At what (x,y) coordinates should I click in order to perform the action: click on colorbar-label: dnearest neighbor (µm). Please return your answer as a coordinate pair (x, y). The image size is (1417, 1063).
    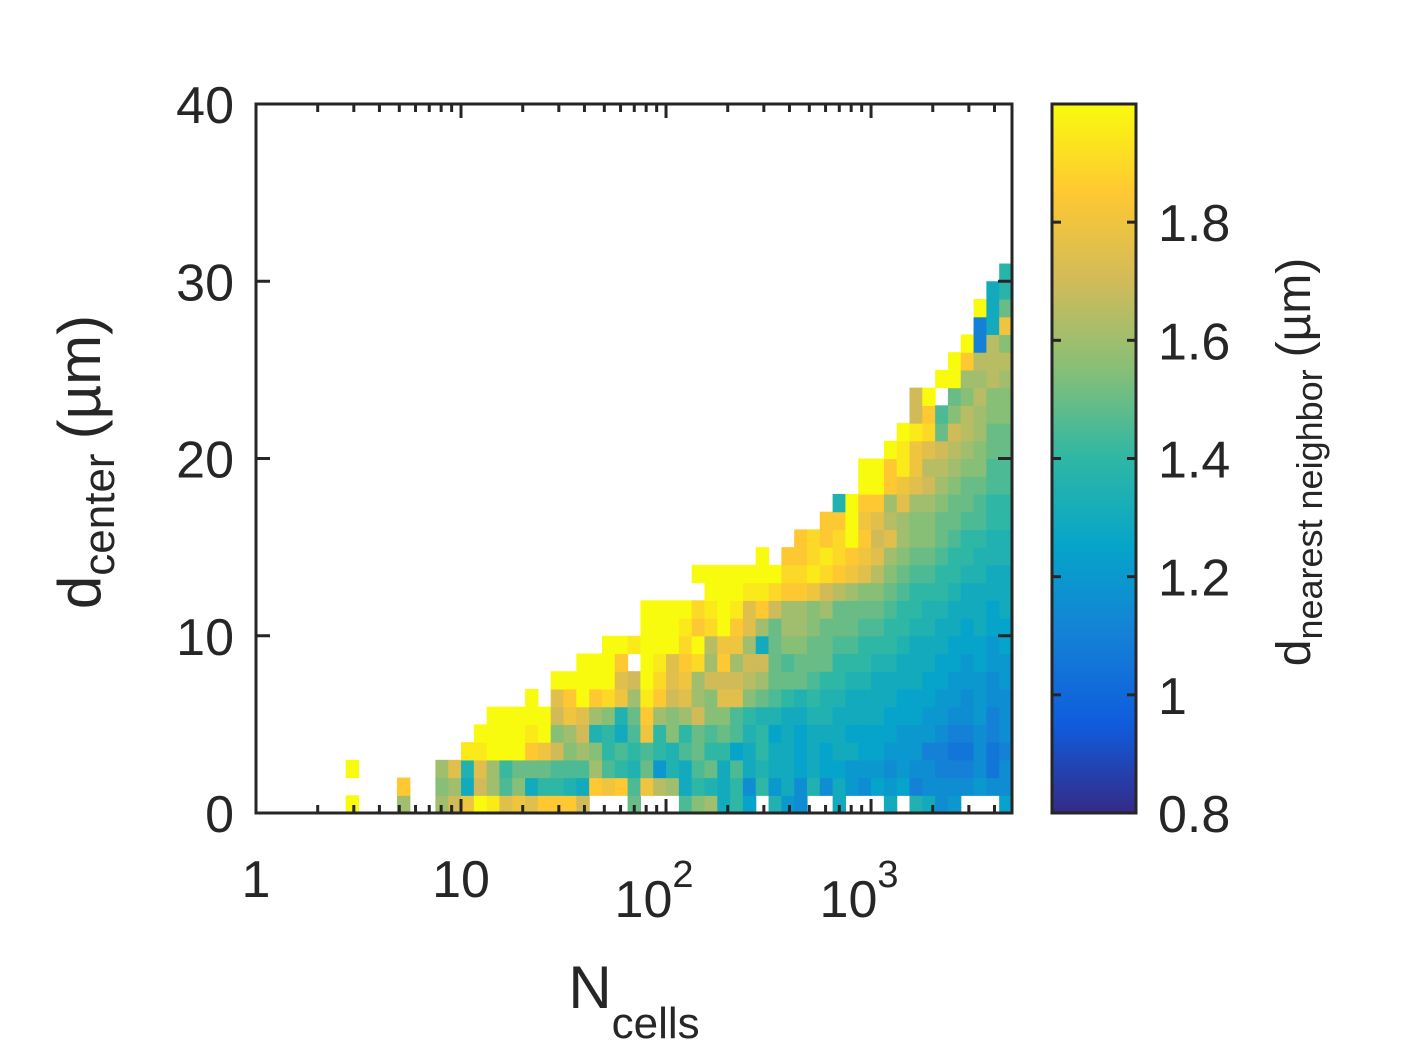
    Looking at the image, I should click on (1299, 462).